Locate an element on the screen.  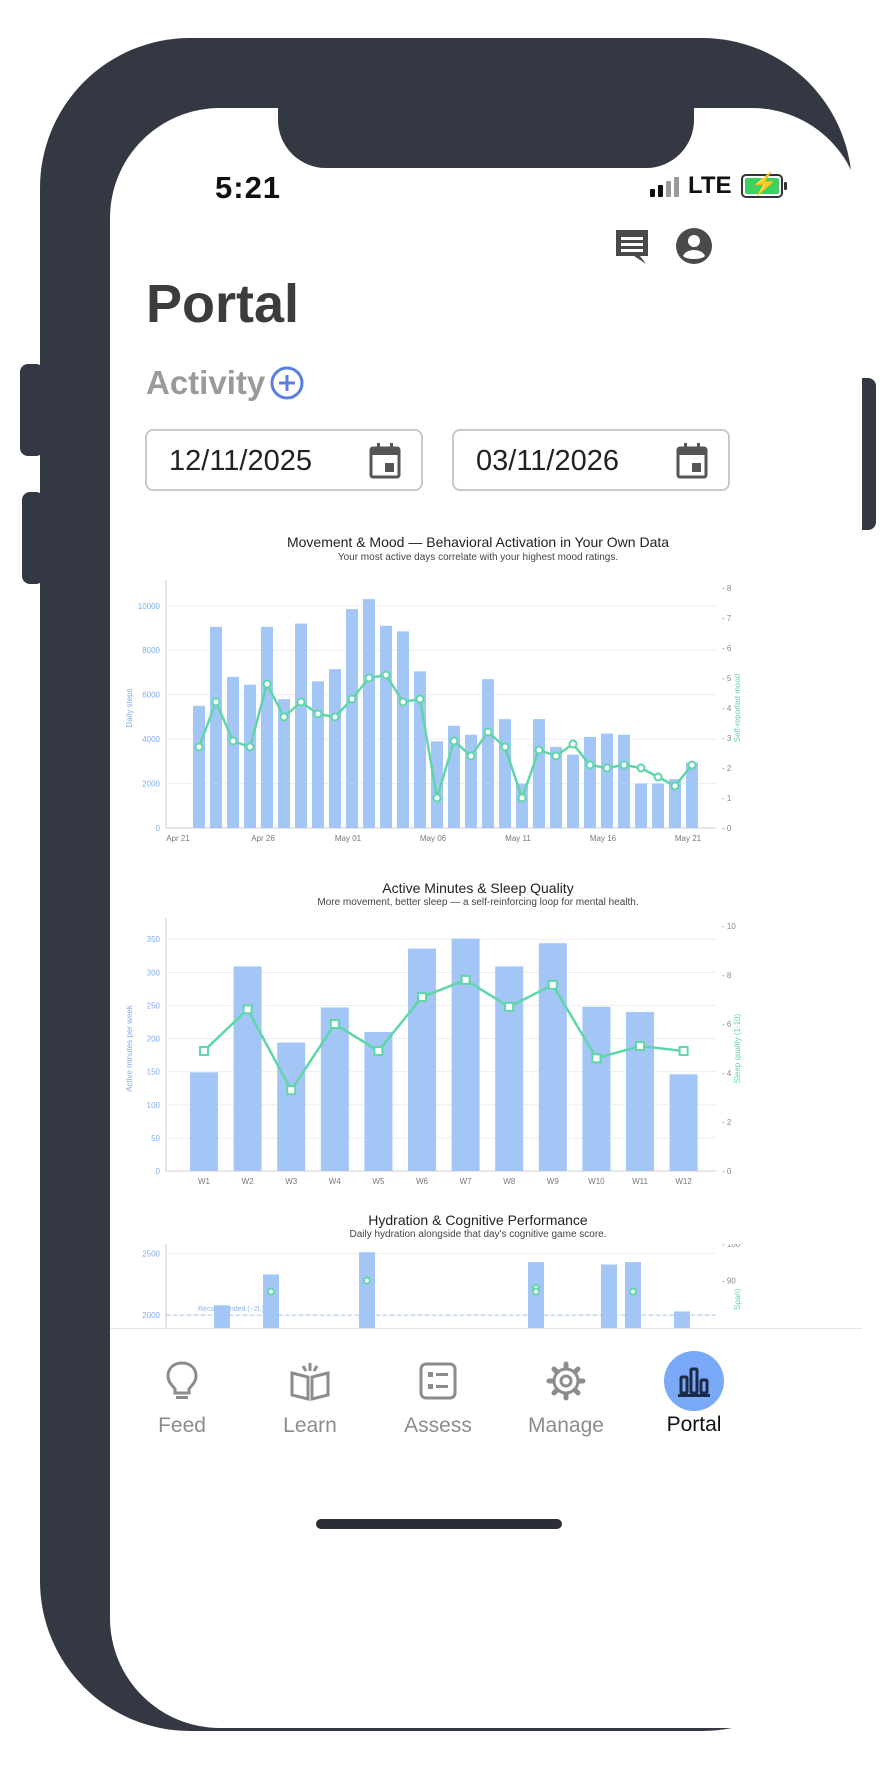
tab-manage: Manage is located at coordinates (566, 1398).